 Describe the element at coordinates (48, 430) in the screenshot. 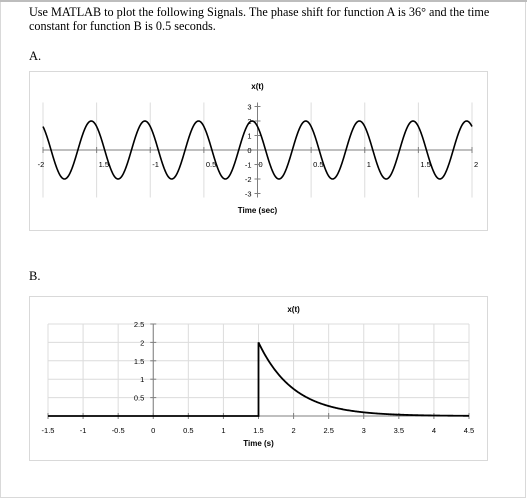

I see `x-tick-label: -1.5` at that location.